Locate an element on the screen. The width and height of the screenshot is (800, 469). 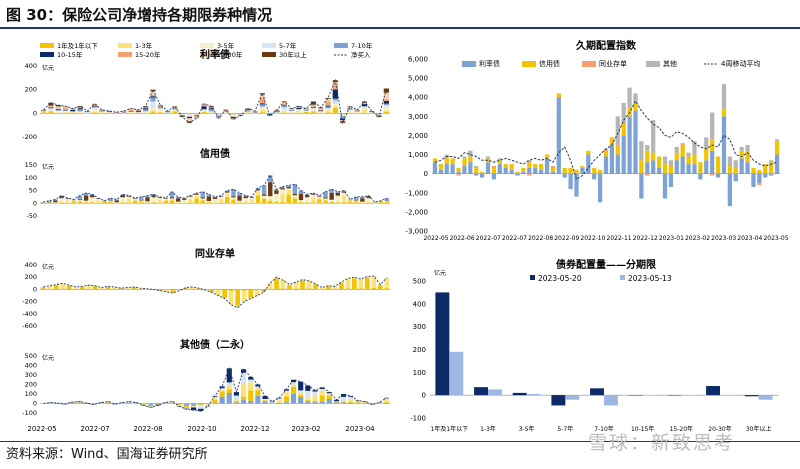
bar-duration-cd is located at coordinates (682, 144).